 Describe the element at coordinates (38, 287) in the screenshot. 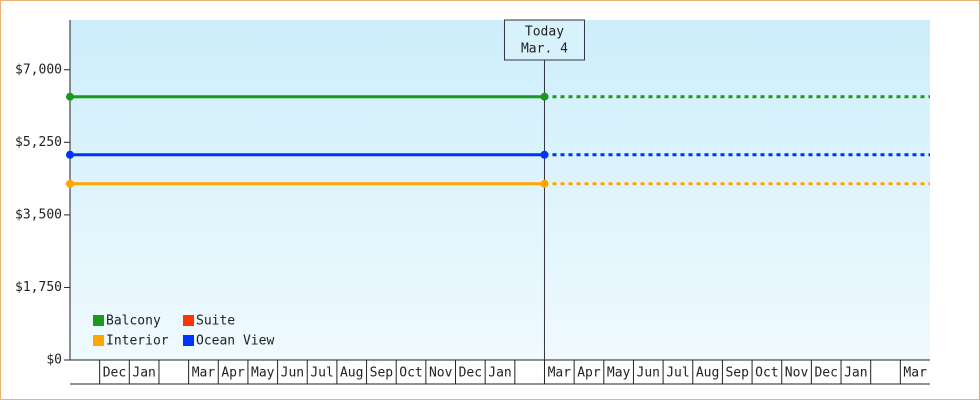

I see `y-tick-label: $1,750` at that location.